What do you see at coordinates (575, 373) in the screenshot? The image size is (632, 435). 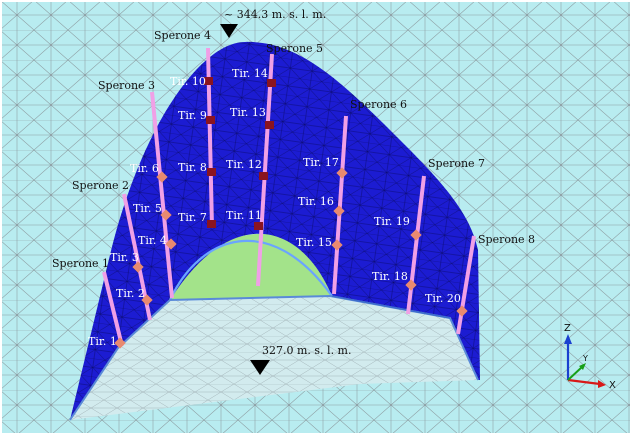 I see `y-axis-line` at bounding box center [575, 373].